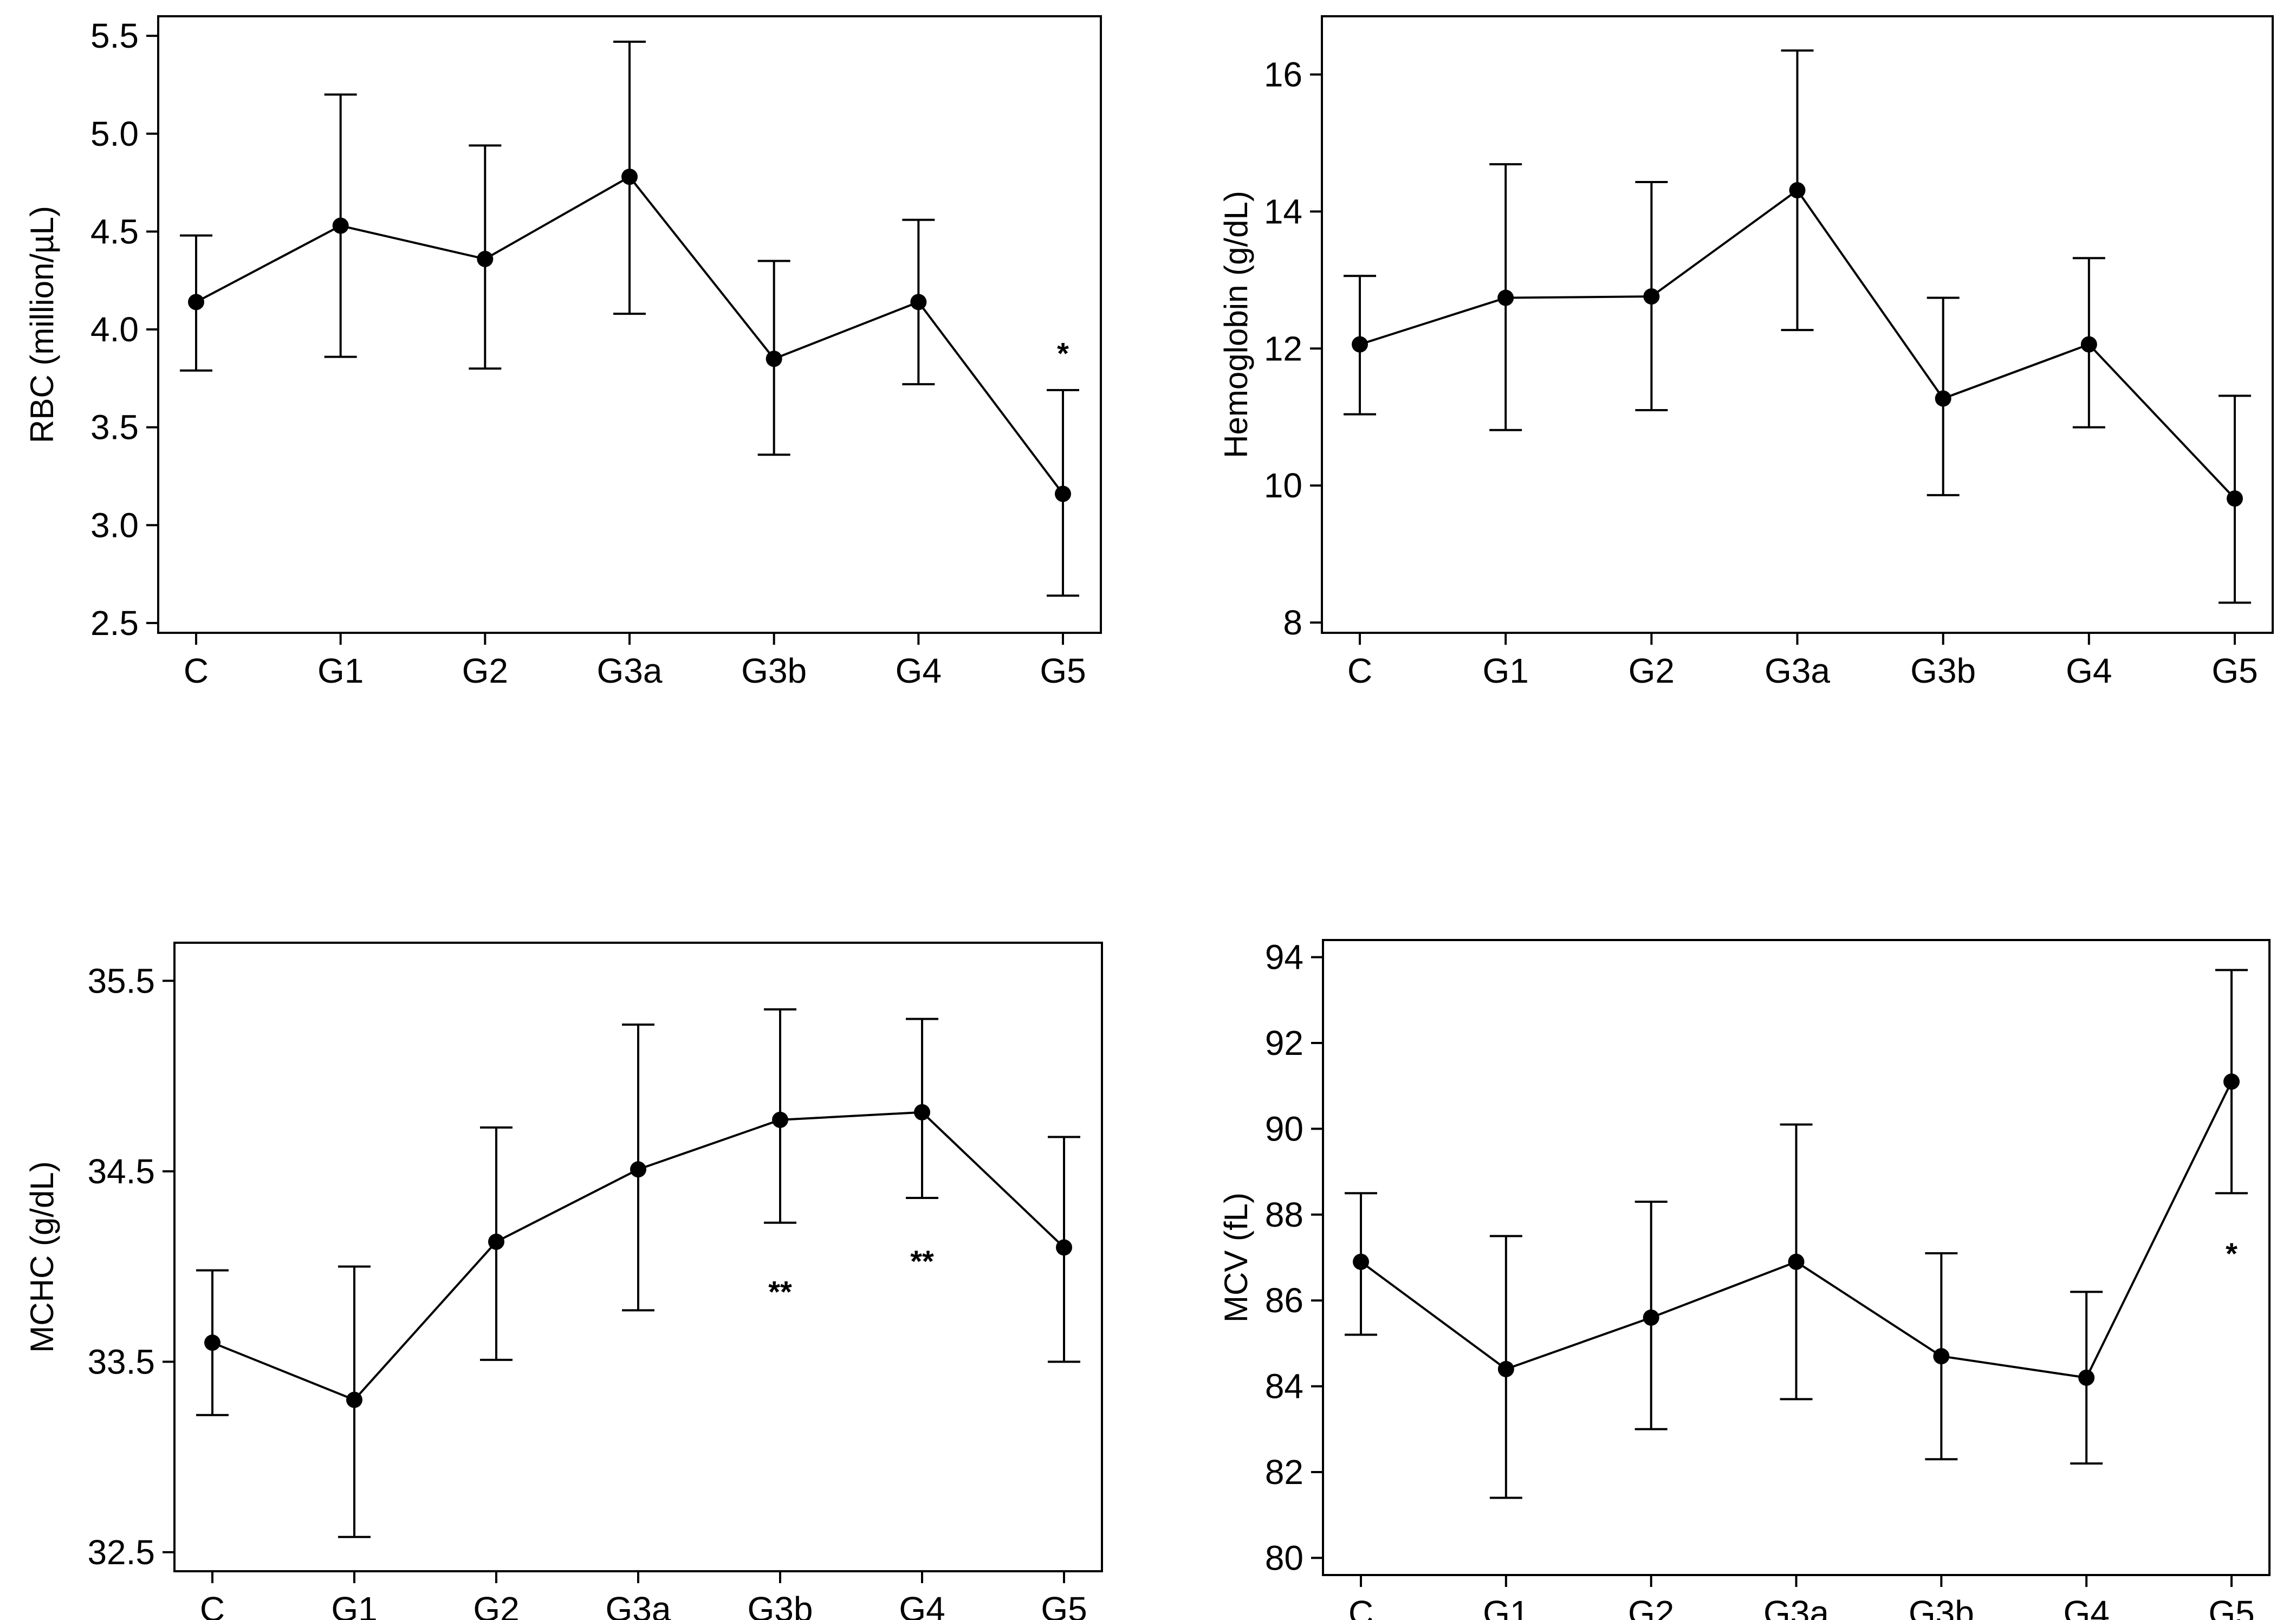  I want to click on y-axis-title: RBC (million/µL), so click(42, 324).